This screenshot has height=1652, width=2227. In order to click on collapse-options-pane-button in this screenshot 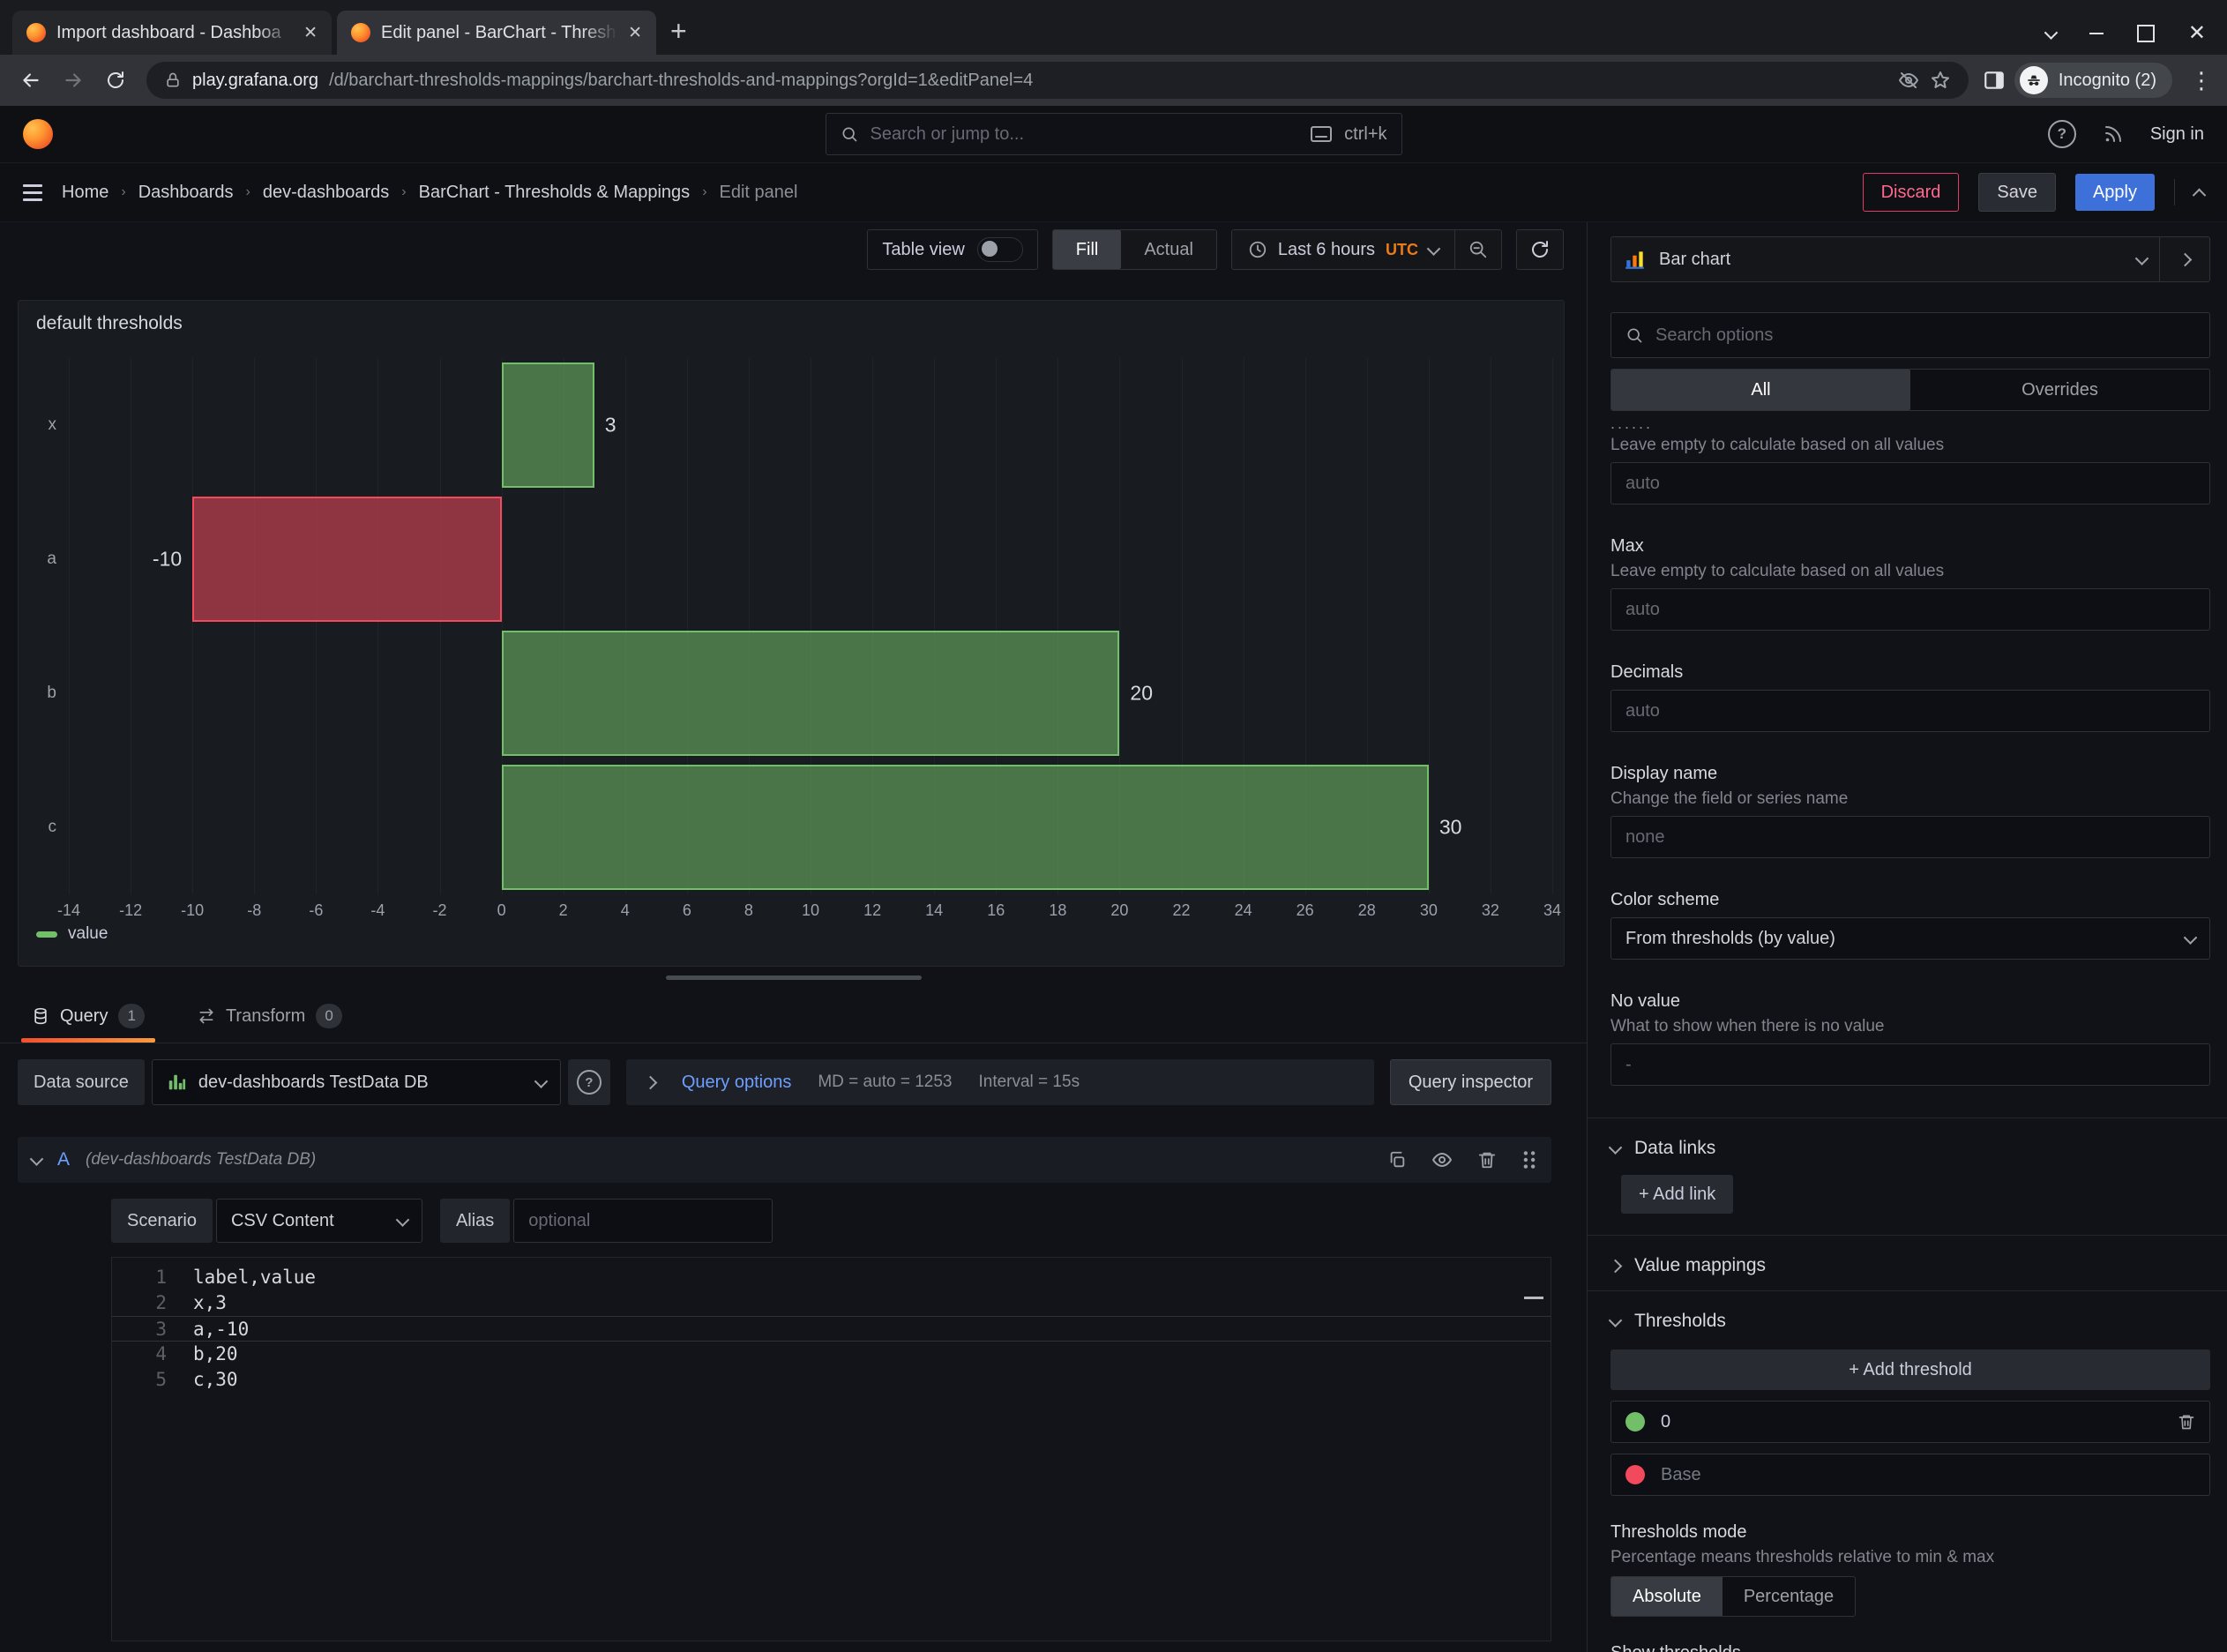, I will do `click(2184, 259)`.